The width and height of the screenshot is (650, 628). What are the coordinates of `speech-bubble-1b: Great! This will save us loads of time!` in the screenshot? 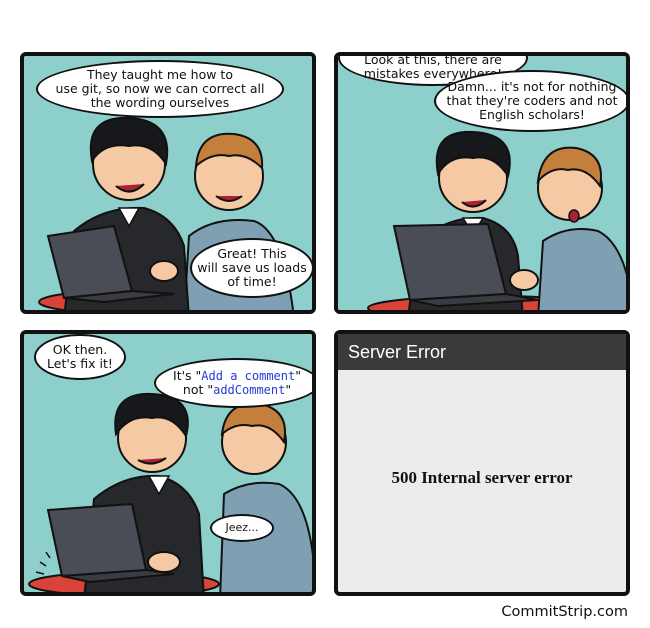 It's located at (251, 268).